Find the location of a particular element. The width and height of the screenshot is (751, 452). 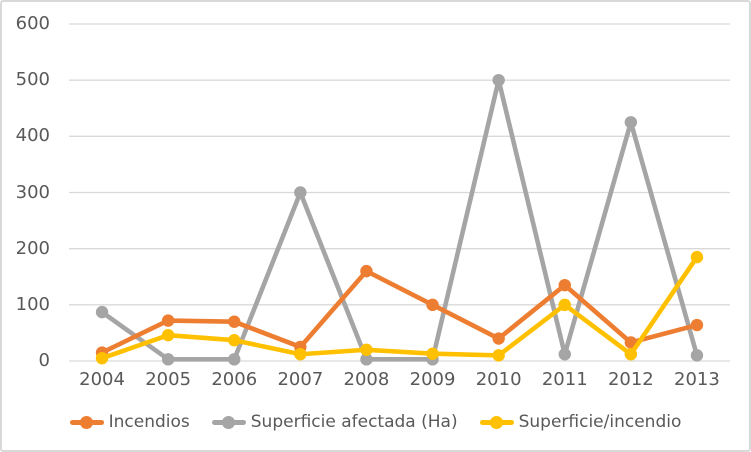

x-axis-tick-label: 2012 is located at coordinates (630, 379).